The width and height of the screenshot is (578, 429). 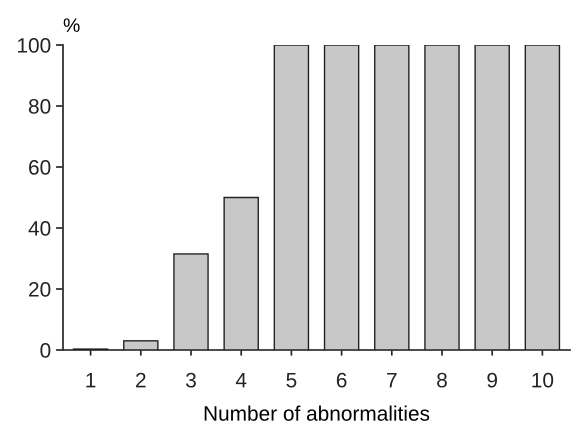 What do you see at coordinates (141, 380) in the screenshot?
I see `x-tick-label: 2` at bounding box center [141, 380].